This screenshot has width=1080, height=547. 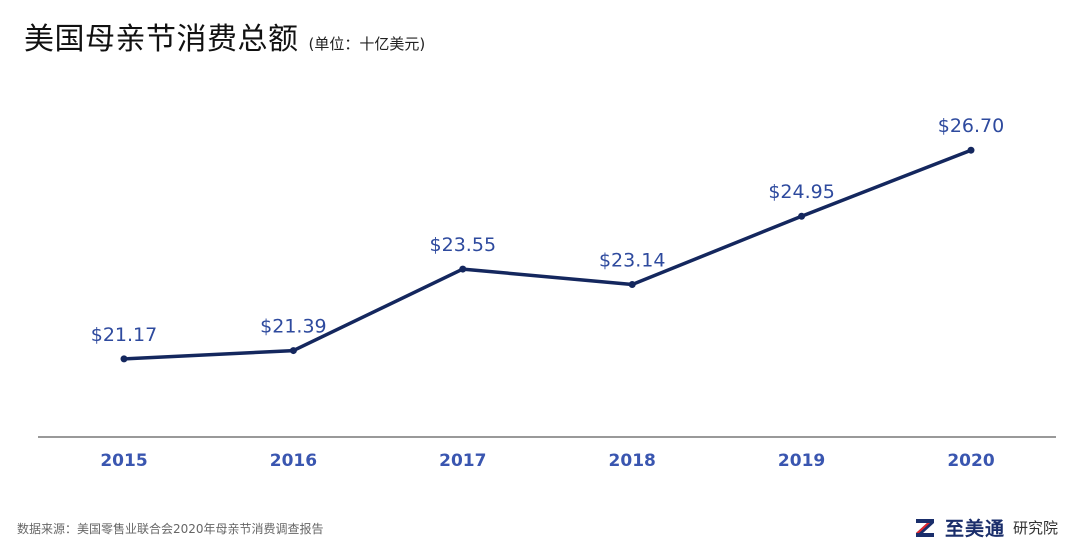 What do you see at coordinates (170, 529) in the screenshot?
I see `data-source-note: 数据来源：美国零售业联合会2020年母亲节消费调查报告` at bounding box center [170, 529].